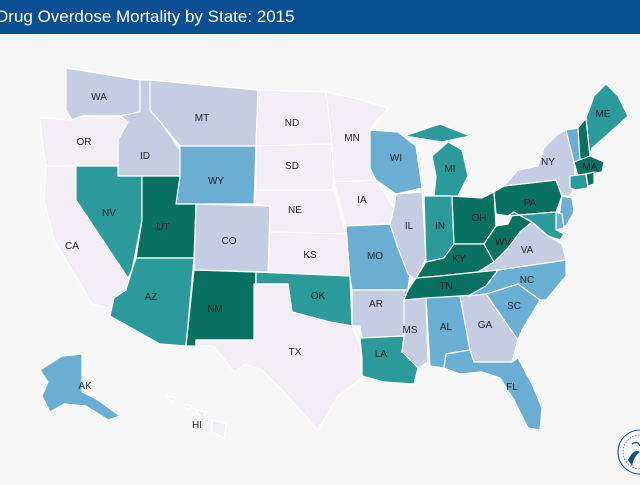  I want to click on label-KS: KS, so click(310, 255).